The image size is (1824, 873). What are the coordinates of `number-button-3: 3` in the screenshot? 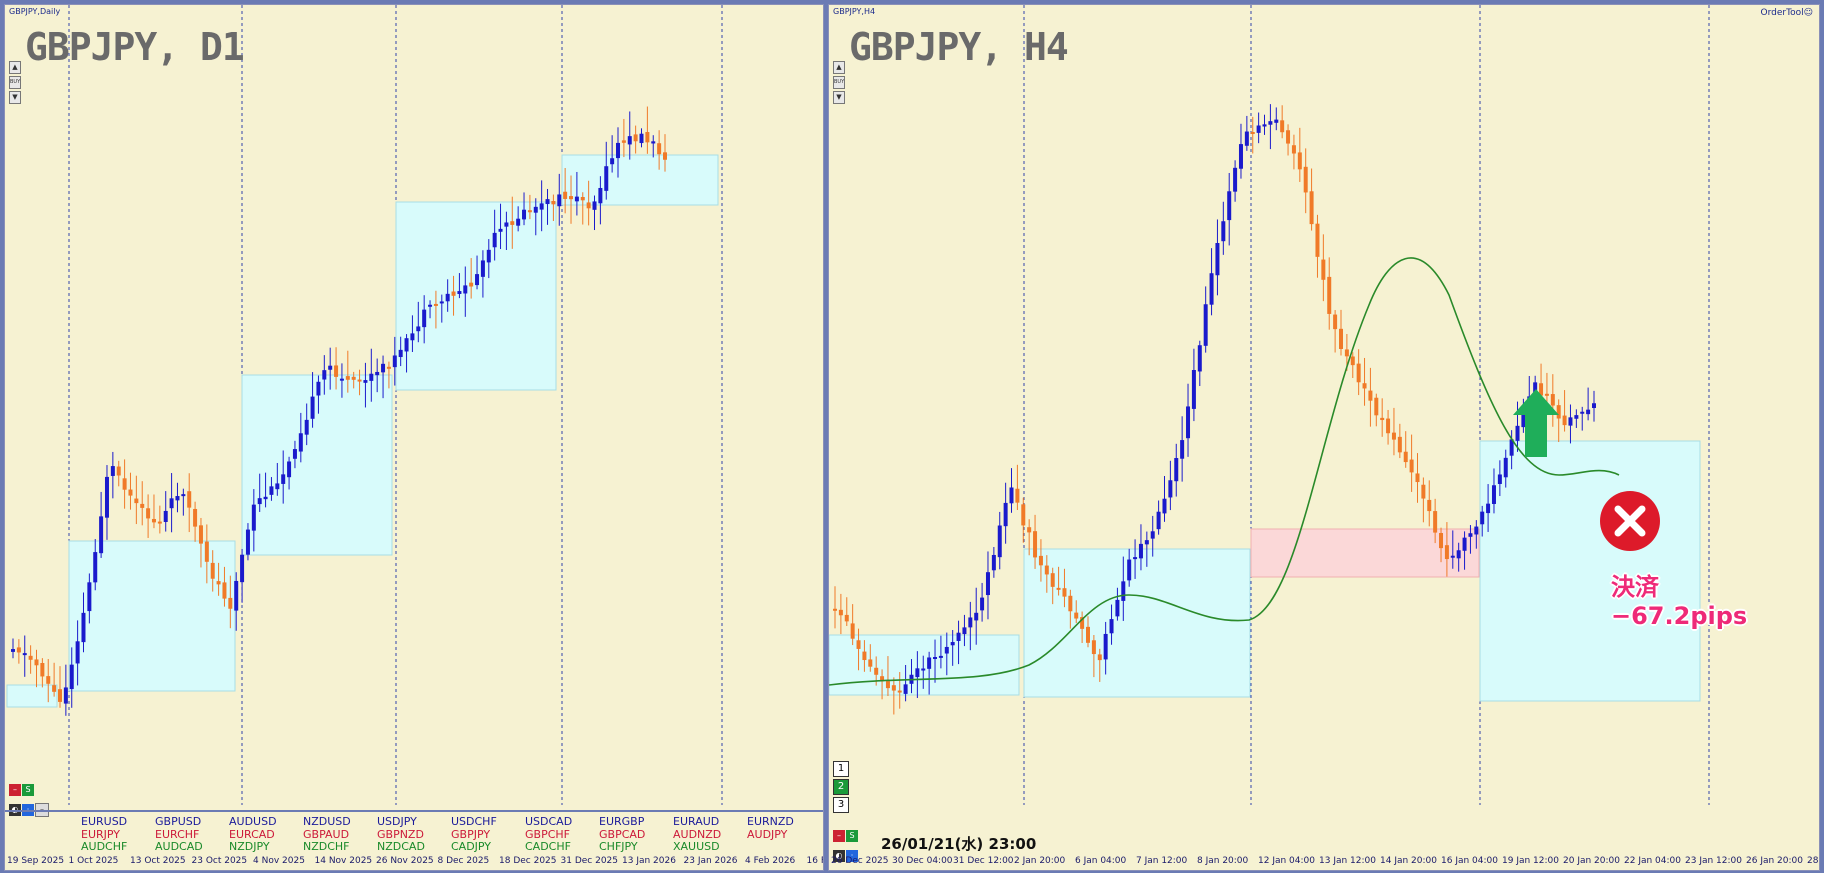 It's located at (841, 805).